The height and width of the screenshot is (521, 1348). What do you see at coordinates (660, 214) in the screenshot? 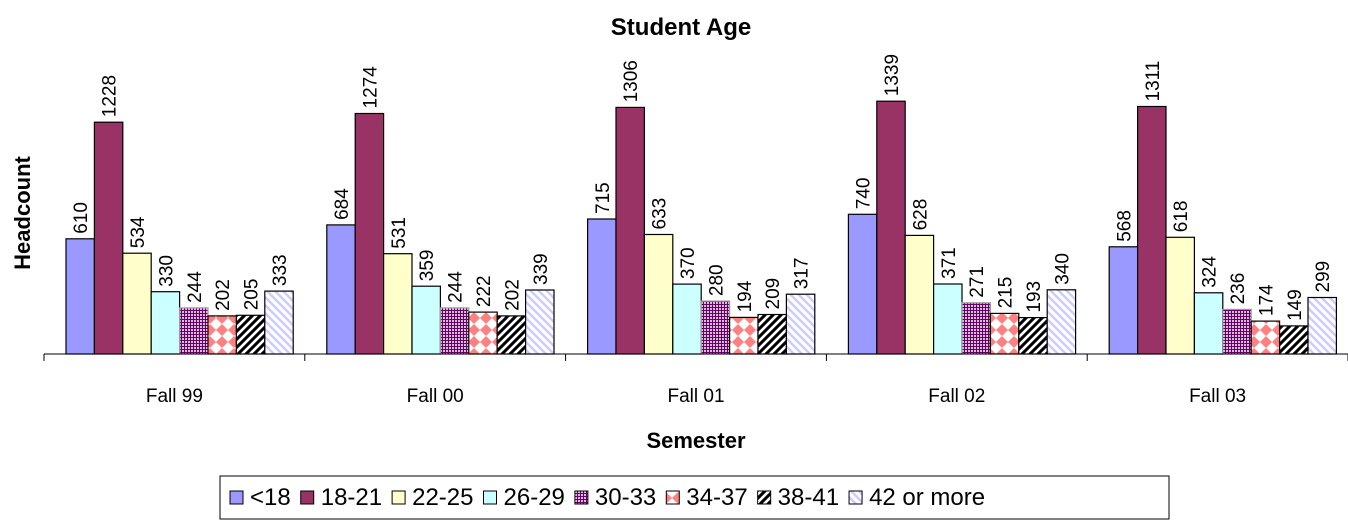
I see `data-label: 633` at bounding box center [660, 214].